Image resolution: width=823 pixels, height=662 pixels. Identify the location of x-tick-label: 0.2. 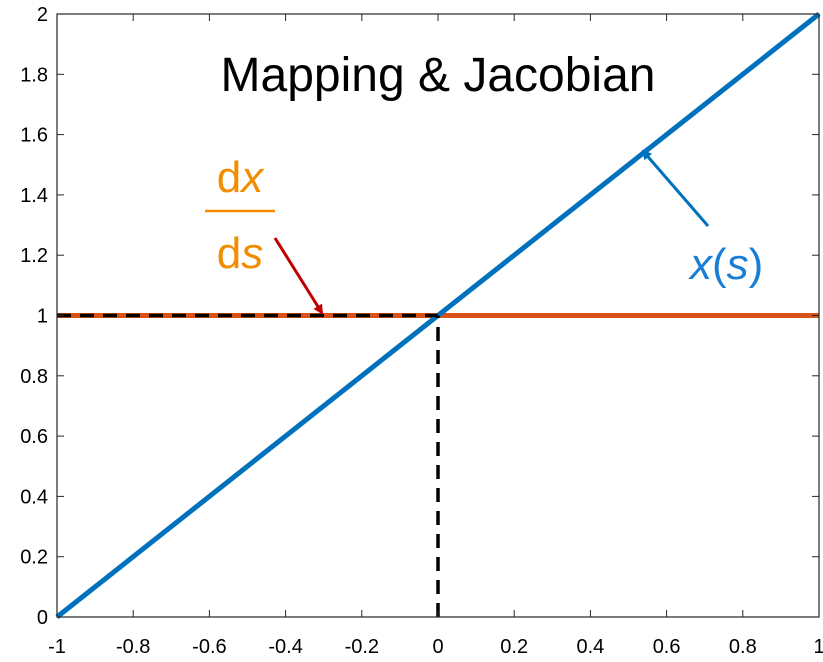
(514, 647).